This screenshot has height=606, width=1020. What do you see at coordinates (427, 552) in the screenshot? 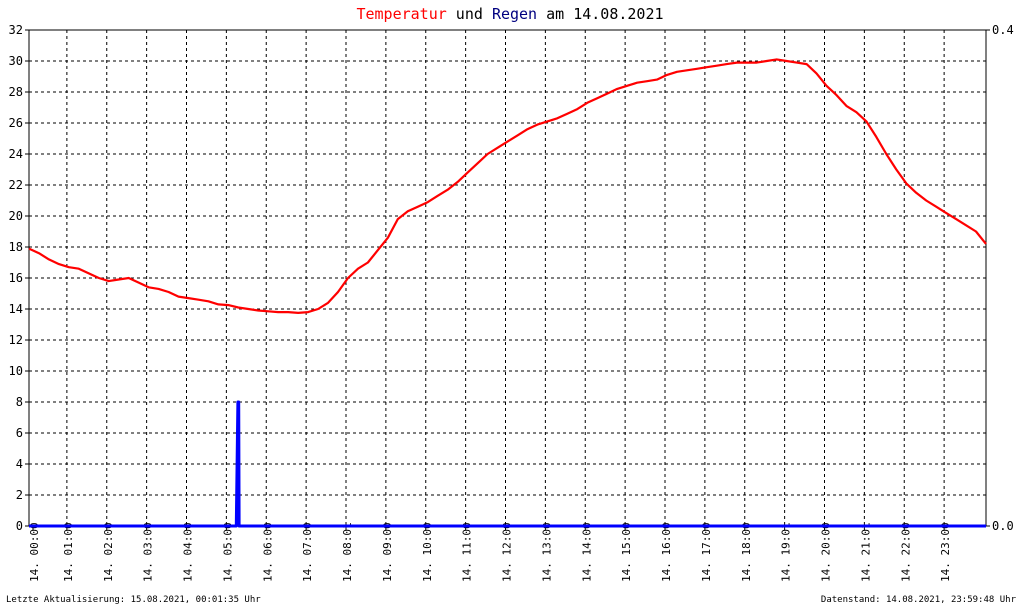
I see `x-tick-label: 14. 10:00` at bounding box center [427, 552].